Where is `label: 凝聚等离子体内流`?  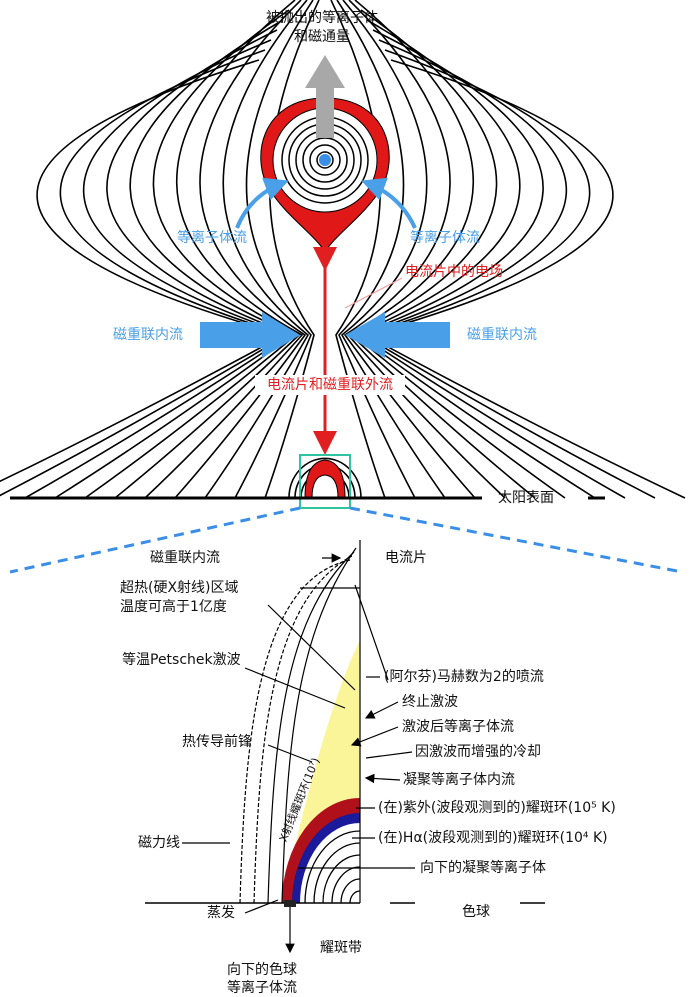
label: 凝聚等离子体内流 is located at coordinates (459, 779).